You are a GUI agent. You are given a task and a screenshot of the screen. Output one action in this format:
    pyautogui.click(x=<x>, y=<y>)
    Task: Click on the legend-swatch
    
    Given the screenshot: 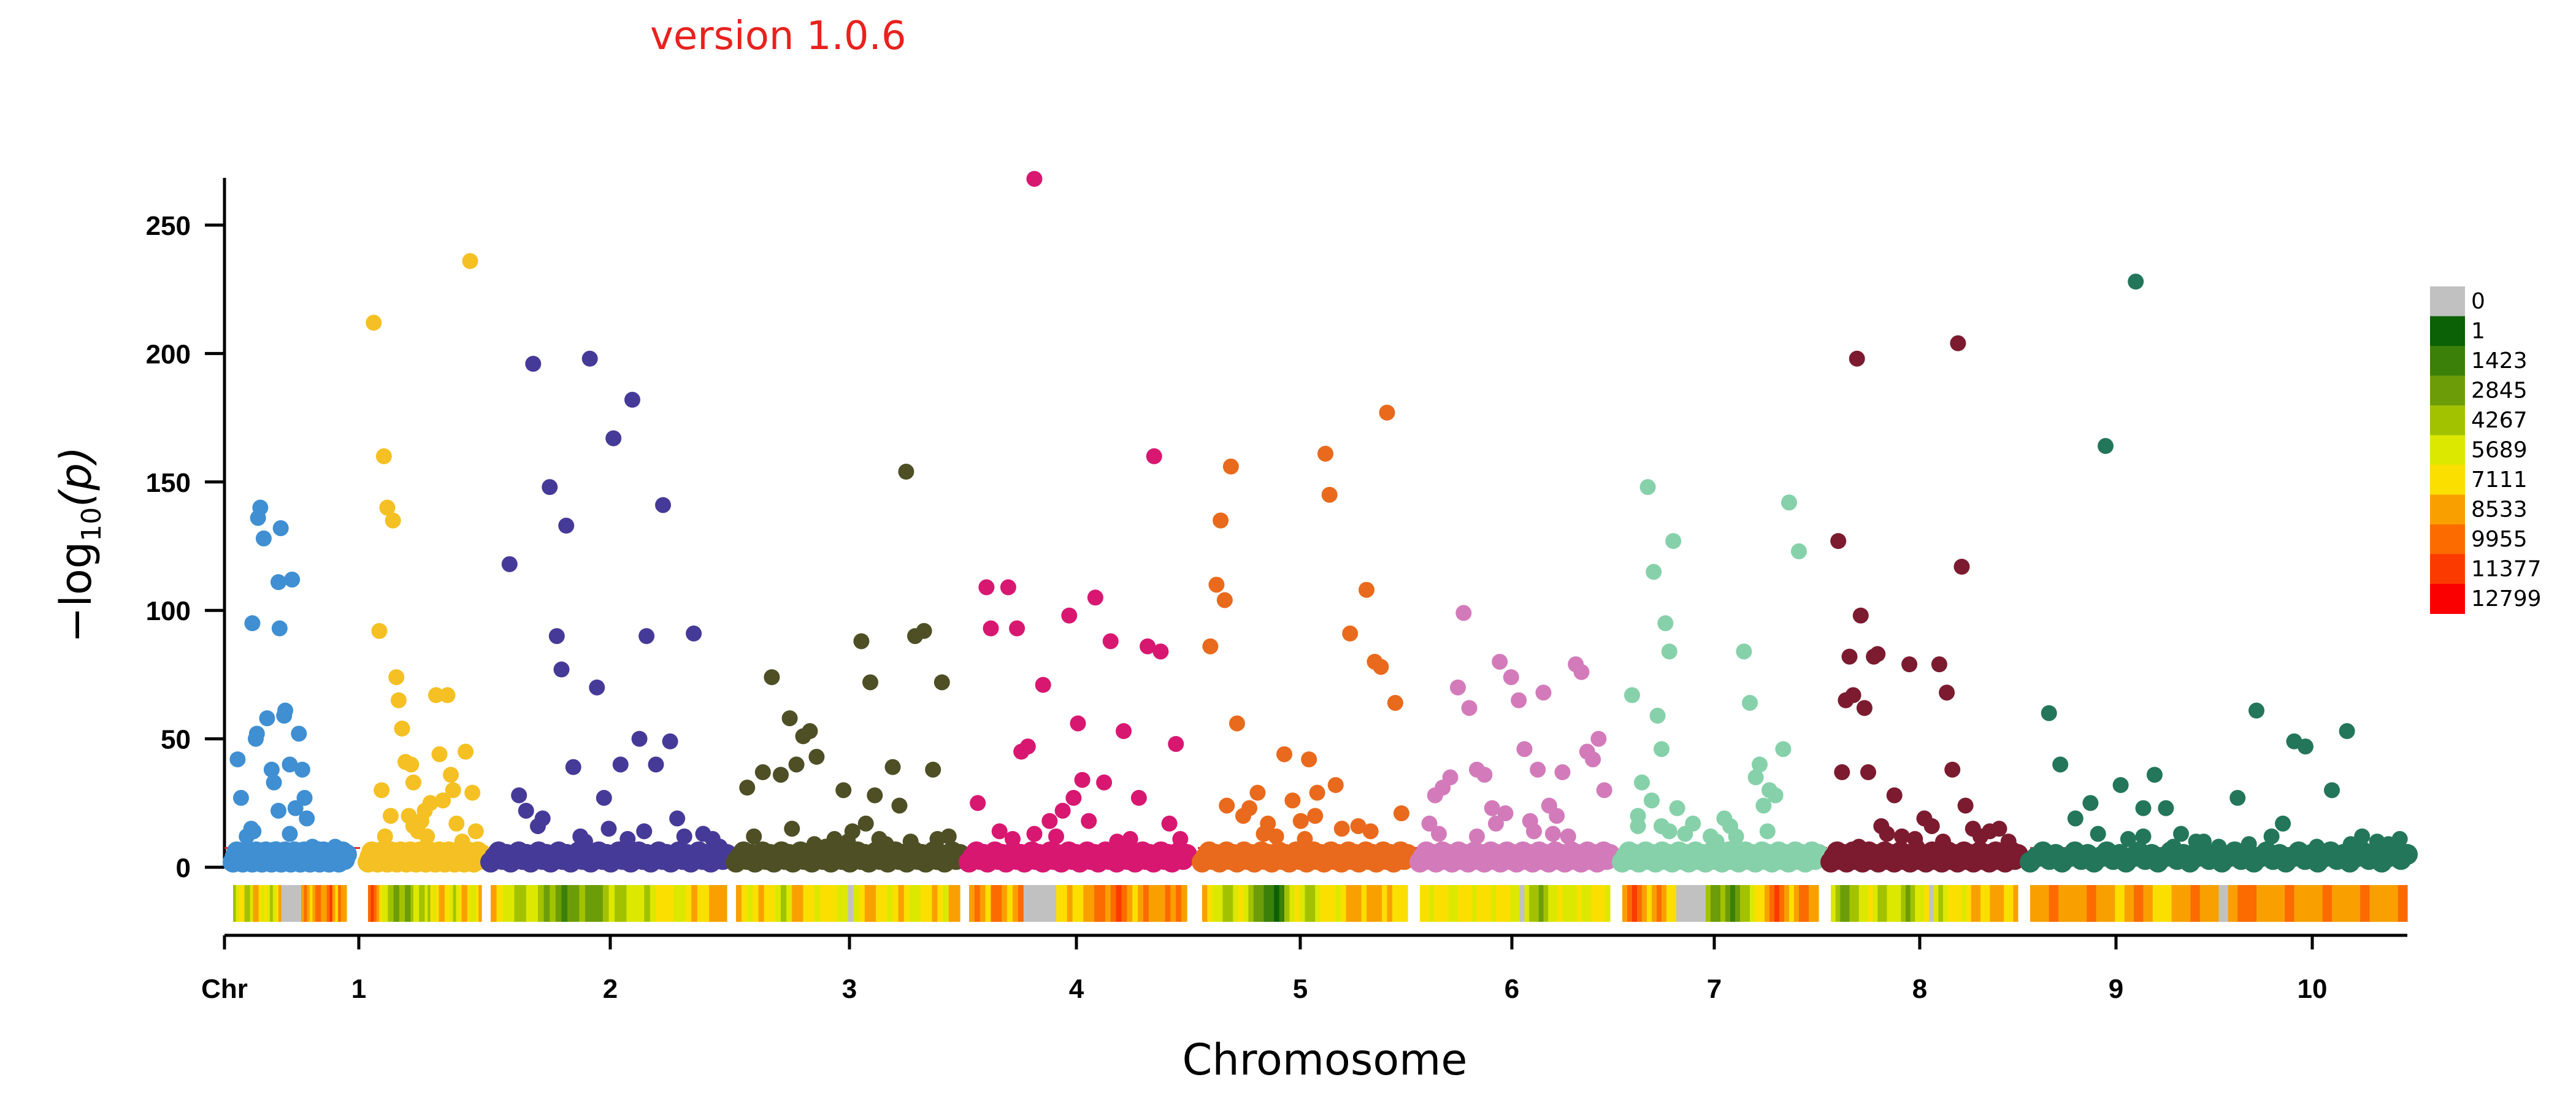 What is the action you would take?
    pyautogui.click(x=2447, y=569)
    